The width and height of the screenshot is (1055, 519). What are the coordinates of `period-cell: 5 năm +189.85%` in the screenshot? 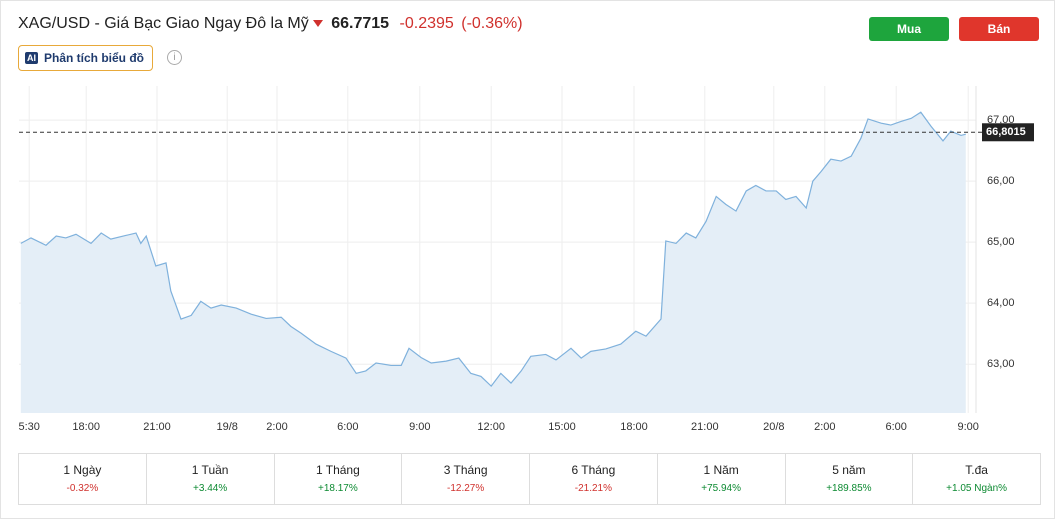 It's located at (850, 479).